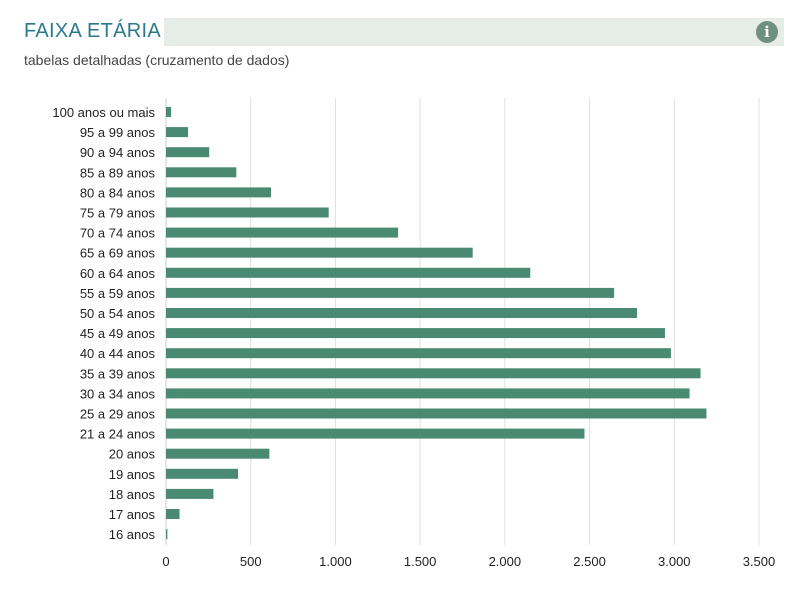 Image resolution: width=800 pixels, height=601 pixels. What do you see at coordinates (505, 561) in the screenshot?
I see `x-tick-label: 2.000` at bounding box center [505, 561].